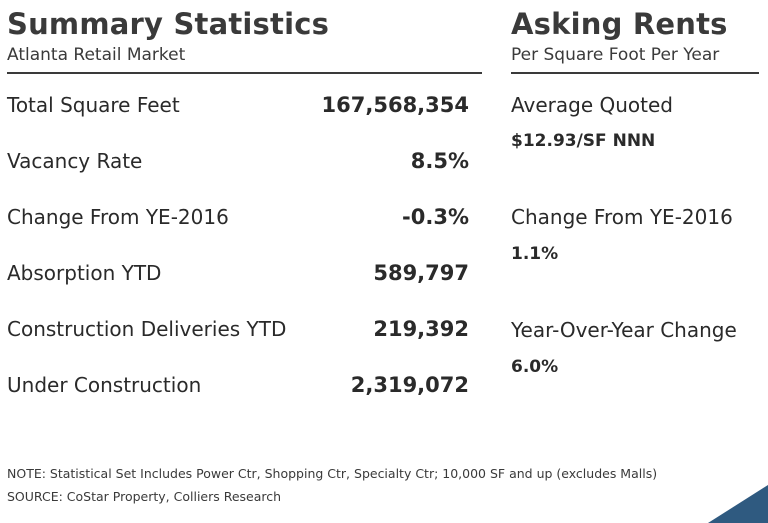  Describe the element at coordinates (244, 73) in the screenshot. I see `summary-divider` at that location.